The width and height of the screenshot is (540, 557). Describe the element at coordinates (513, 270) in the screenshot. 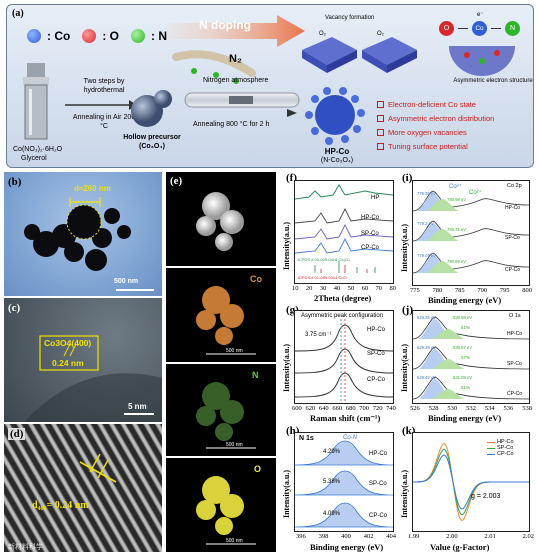

I see `co2p-series: CP-Co` at that location.